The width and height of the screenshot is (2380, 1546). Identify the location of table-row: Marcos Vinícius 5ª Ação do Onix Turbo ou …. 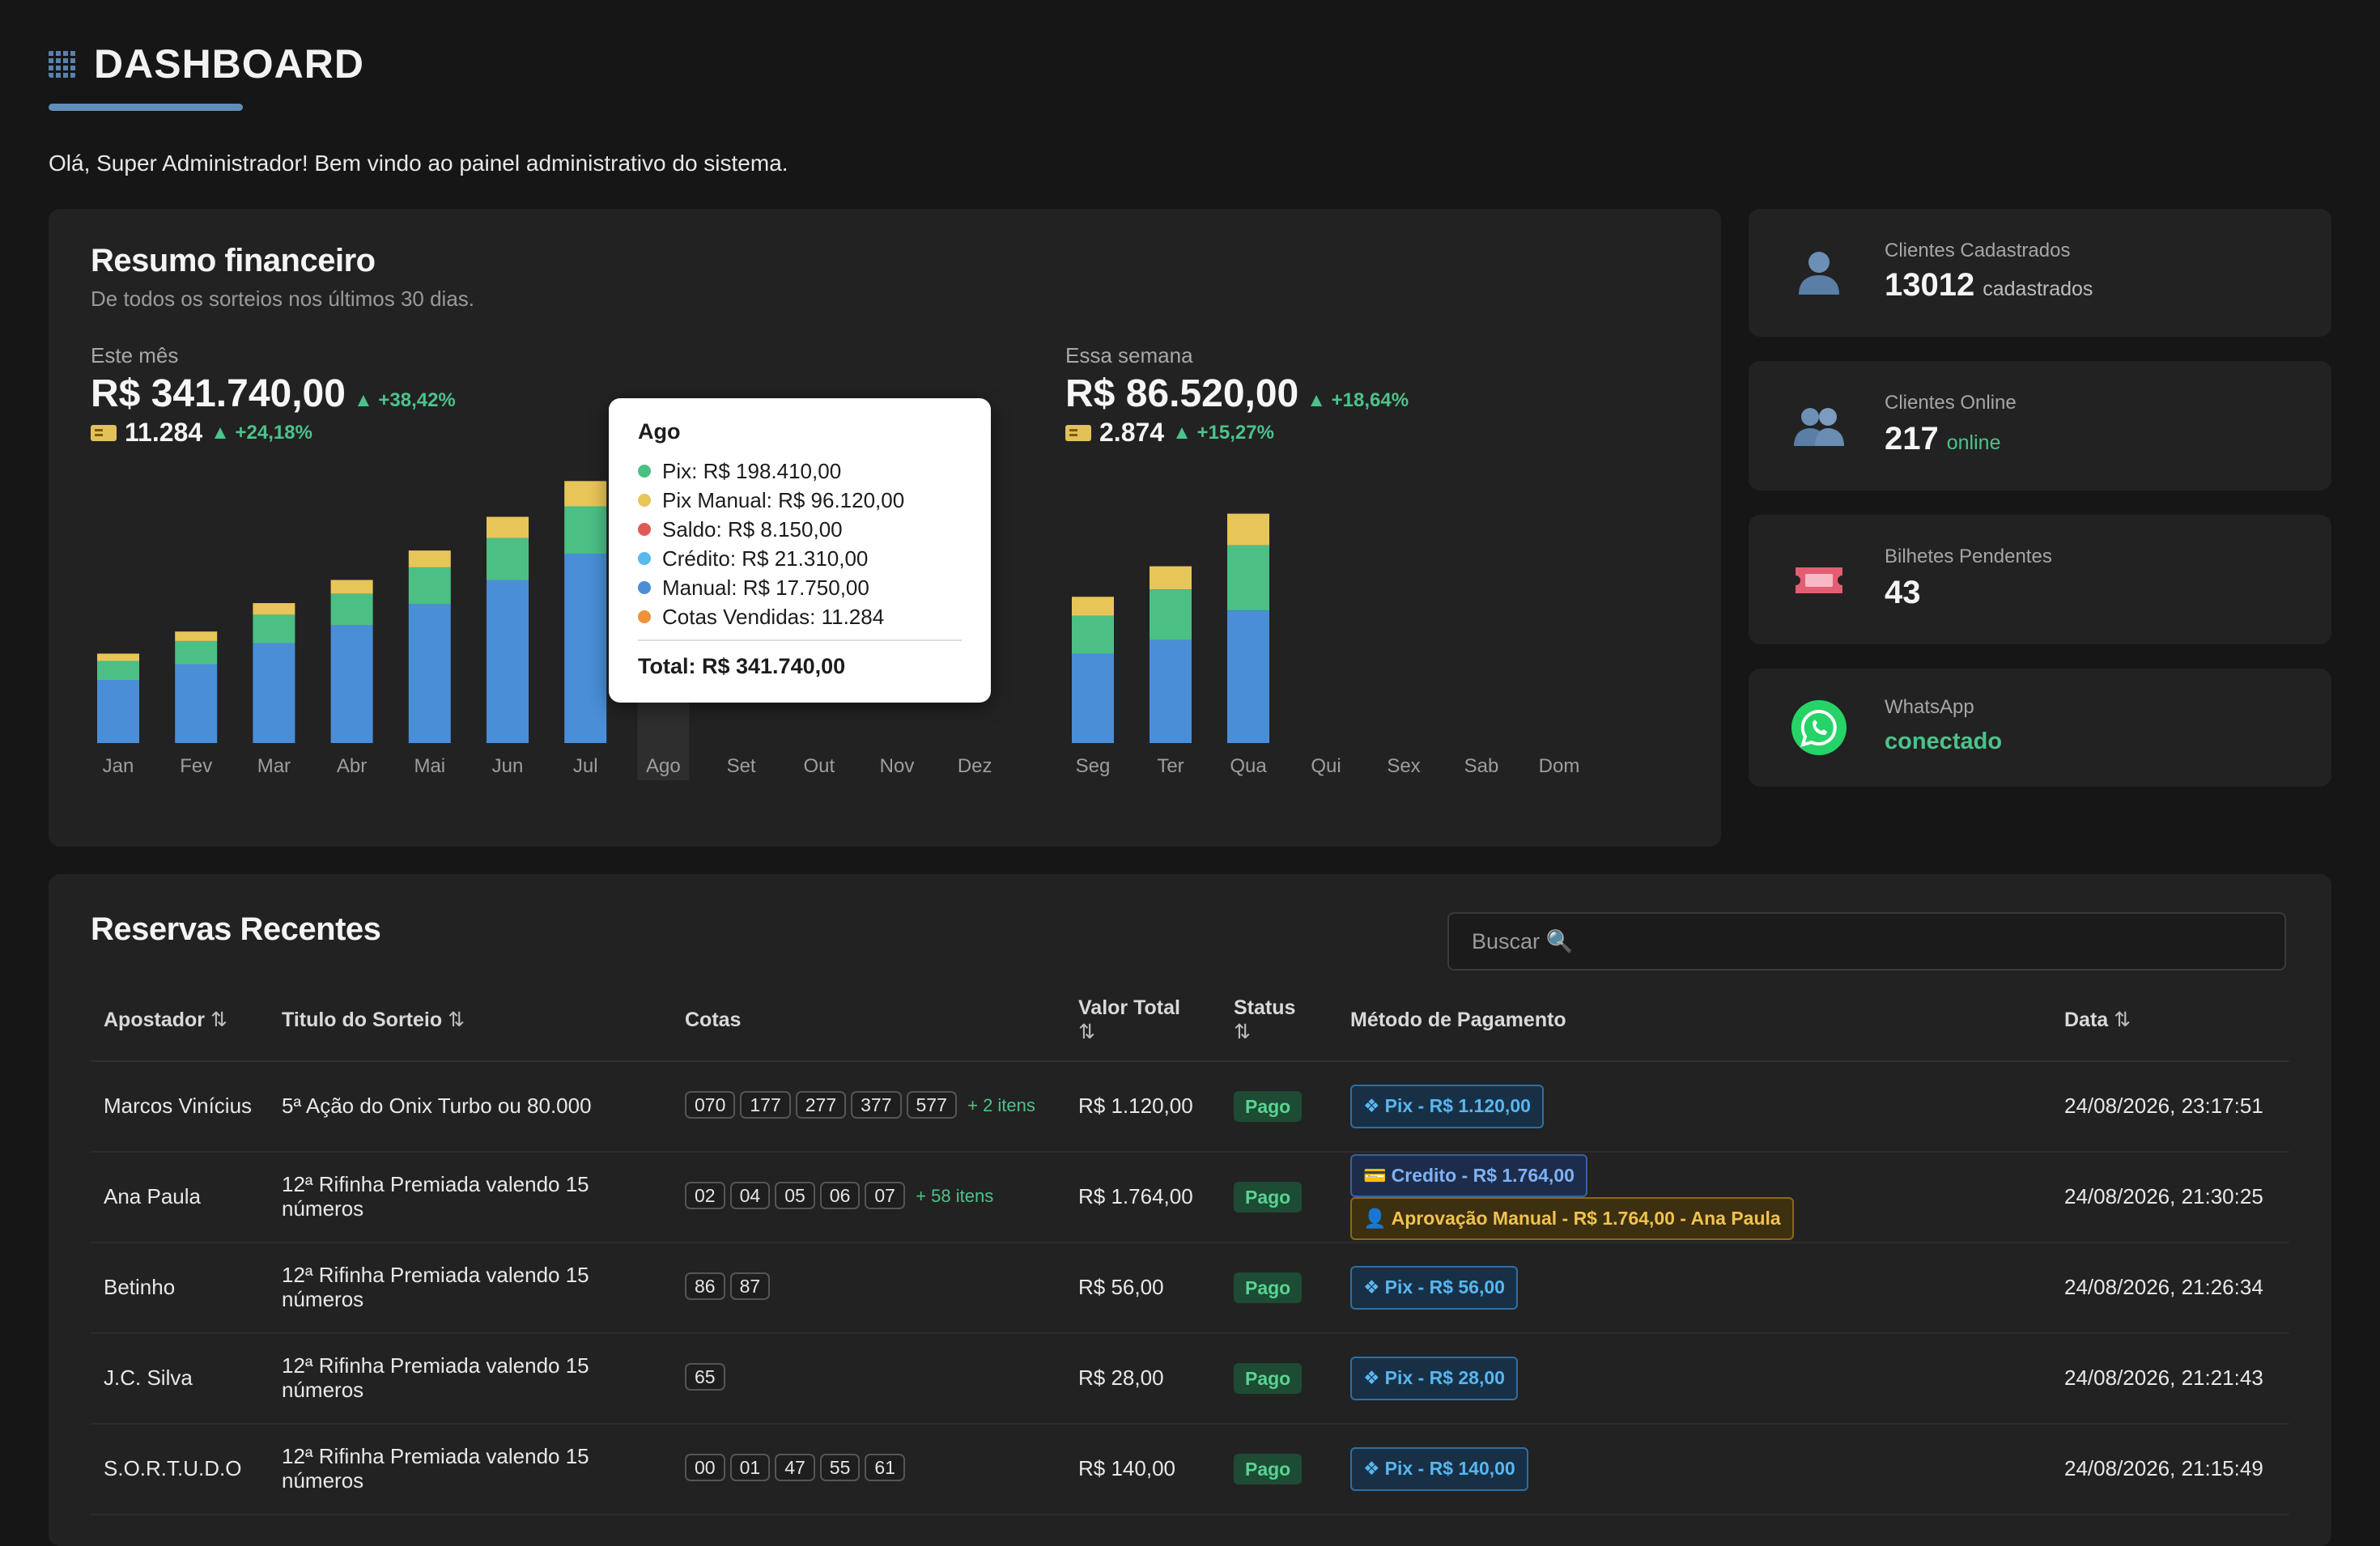
(1190, 1107).